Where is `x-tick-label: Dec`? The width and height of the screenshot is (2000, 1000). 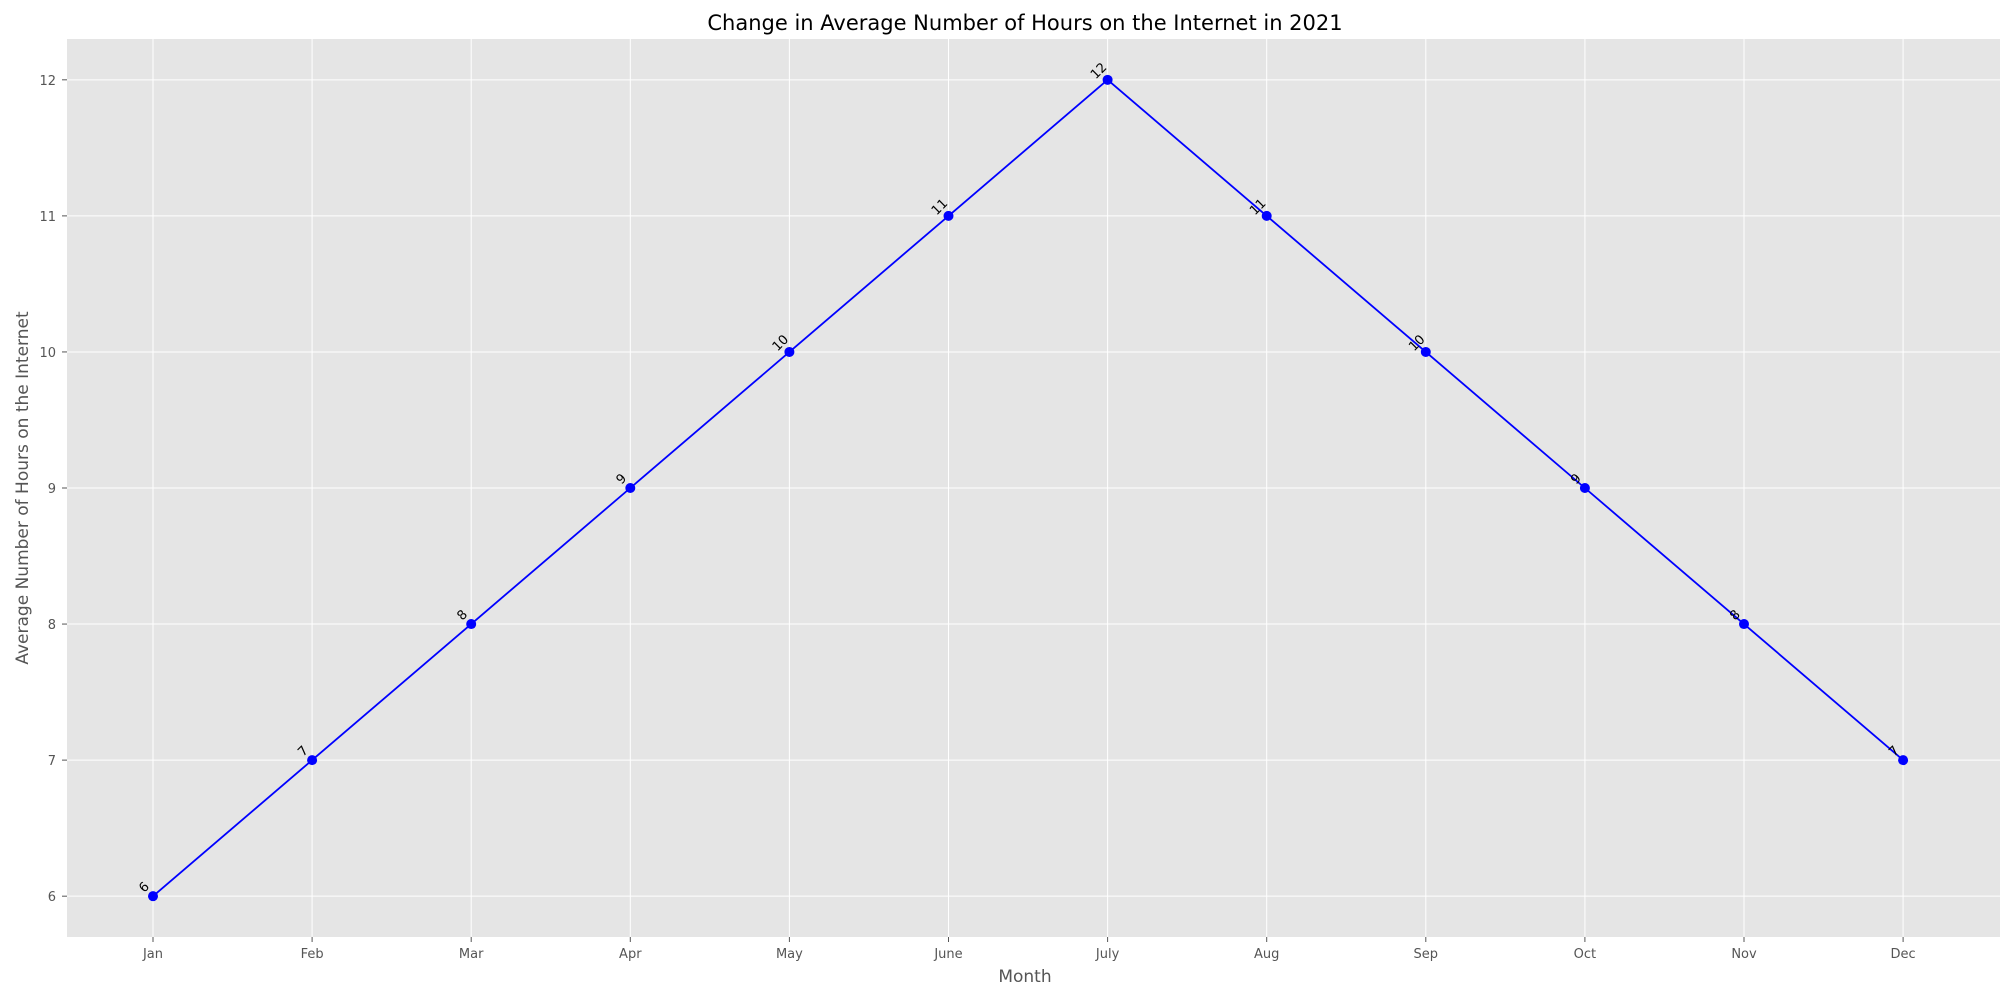
x-tick-label: Dec is located at coordinates (1903, 954).